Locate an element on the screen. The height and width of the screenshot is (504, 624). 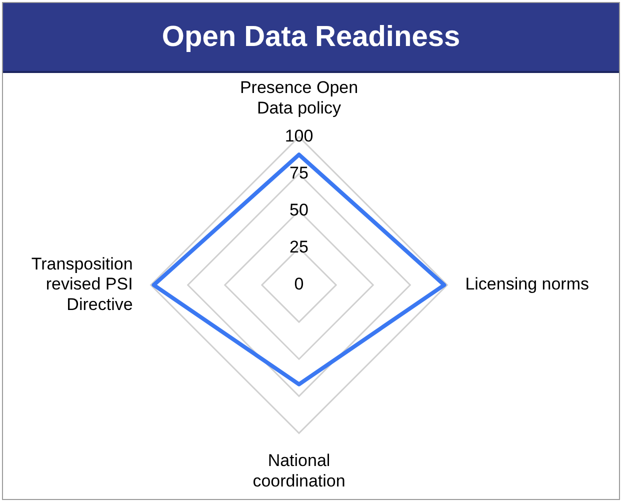
spoke-label: Transposition revised PSI Directive is located at coordinates (82, 284).